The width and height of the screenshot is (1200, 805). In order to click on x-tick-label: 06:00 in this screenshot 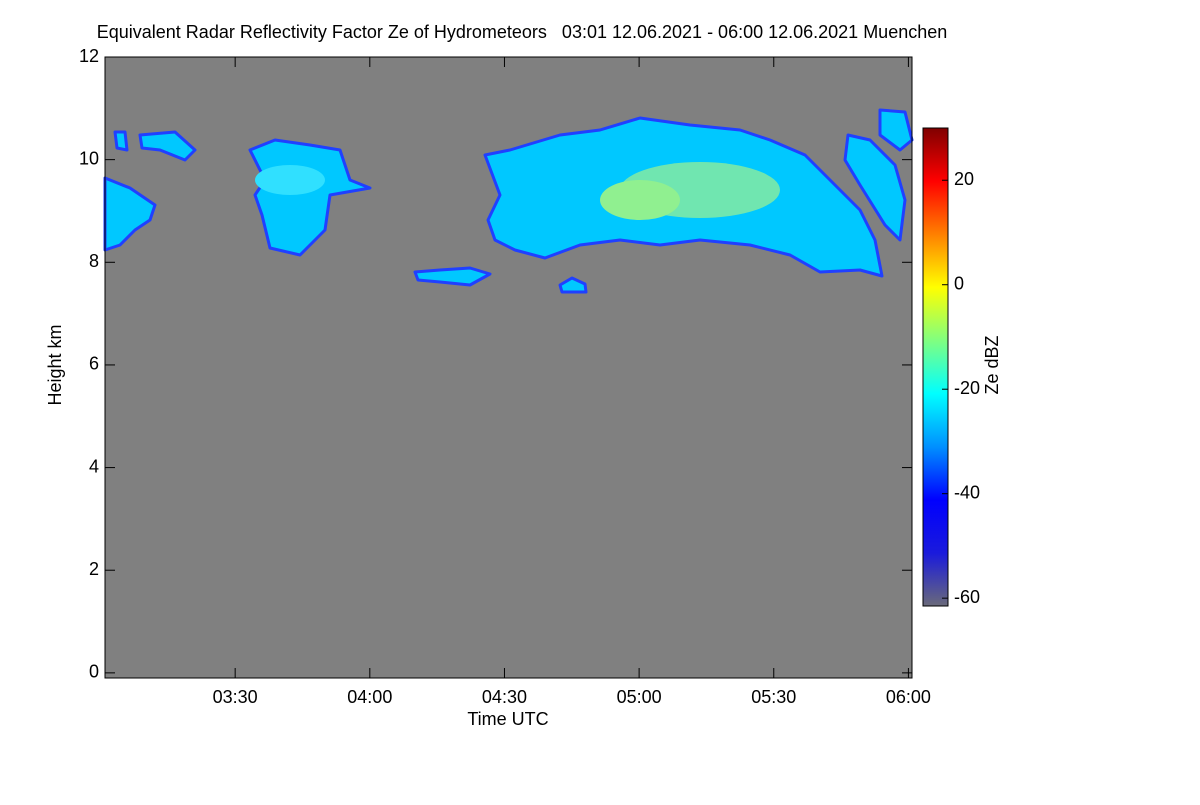, I will do `click(908, 697)`.